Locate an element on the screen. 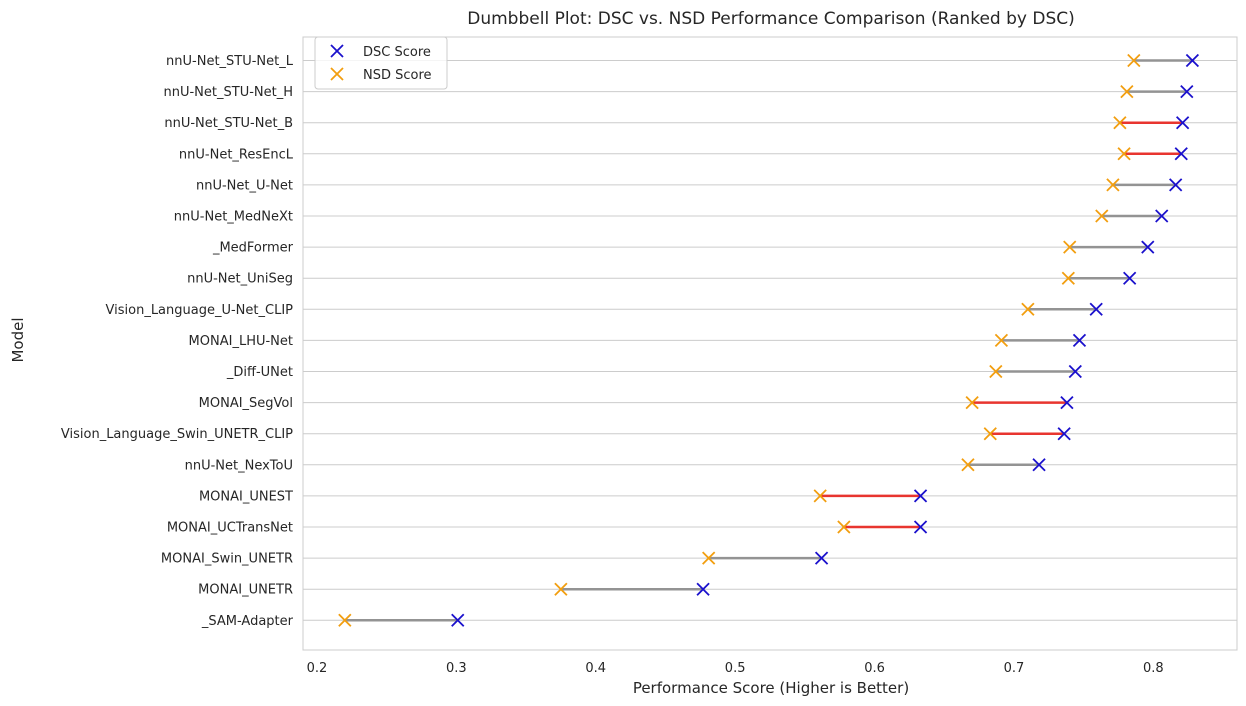  legend-box is located at coordinates (381, 63).